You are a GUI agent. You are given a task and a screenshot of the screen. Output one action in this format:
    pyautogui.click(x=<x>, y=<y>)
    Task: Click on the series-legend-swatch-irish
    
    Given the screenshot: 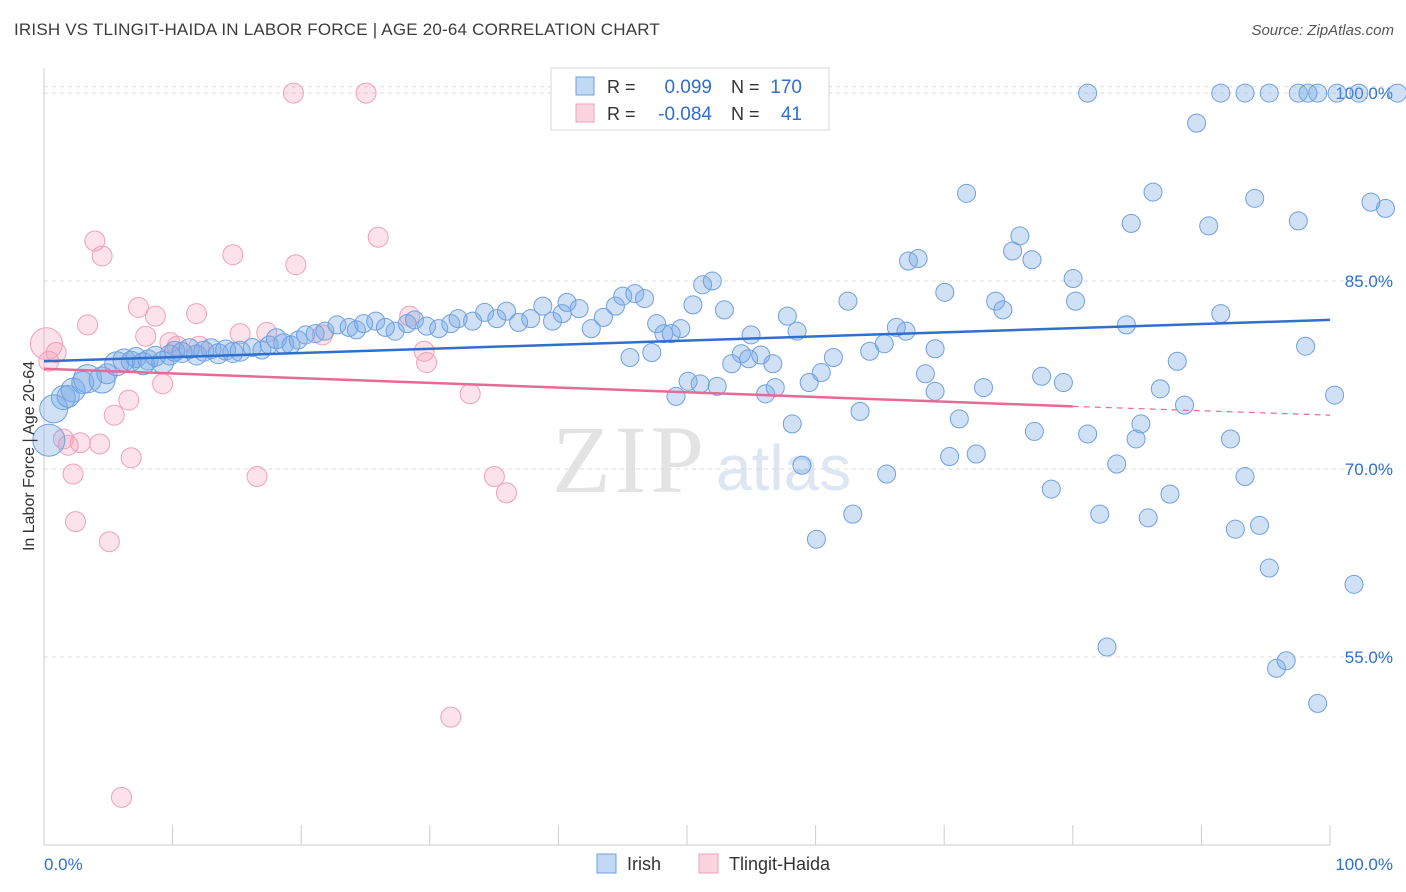 What is the action you would take?
    pyautogui.click(x=606, y=863)
    